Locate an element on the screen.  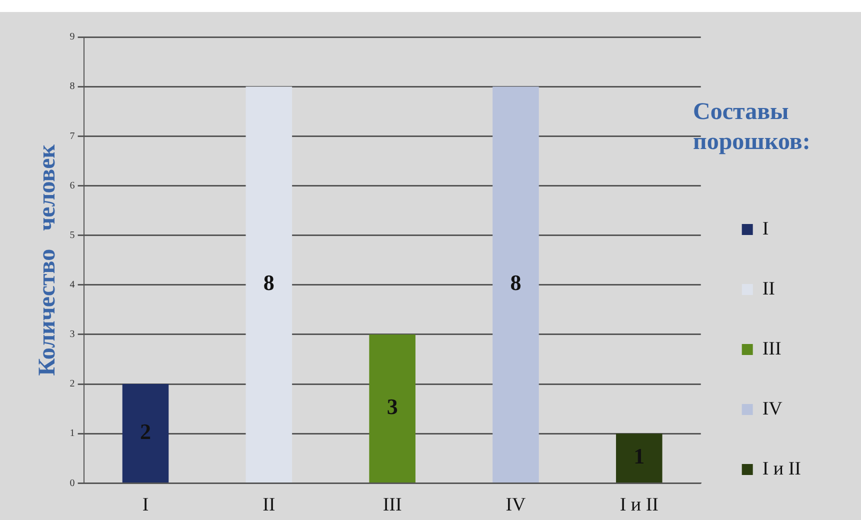
y-tick-label: 0 is located at coordinates (72, 483).